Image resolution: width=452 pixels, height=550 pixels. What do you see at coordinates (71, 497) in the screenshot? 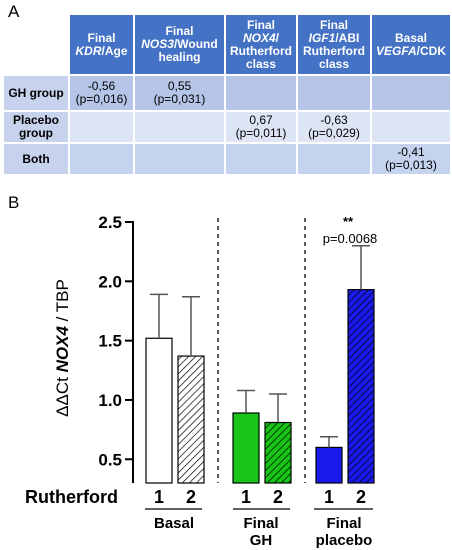
I see `x-row-label: Rutherford` at bounding box center [71, 497].